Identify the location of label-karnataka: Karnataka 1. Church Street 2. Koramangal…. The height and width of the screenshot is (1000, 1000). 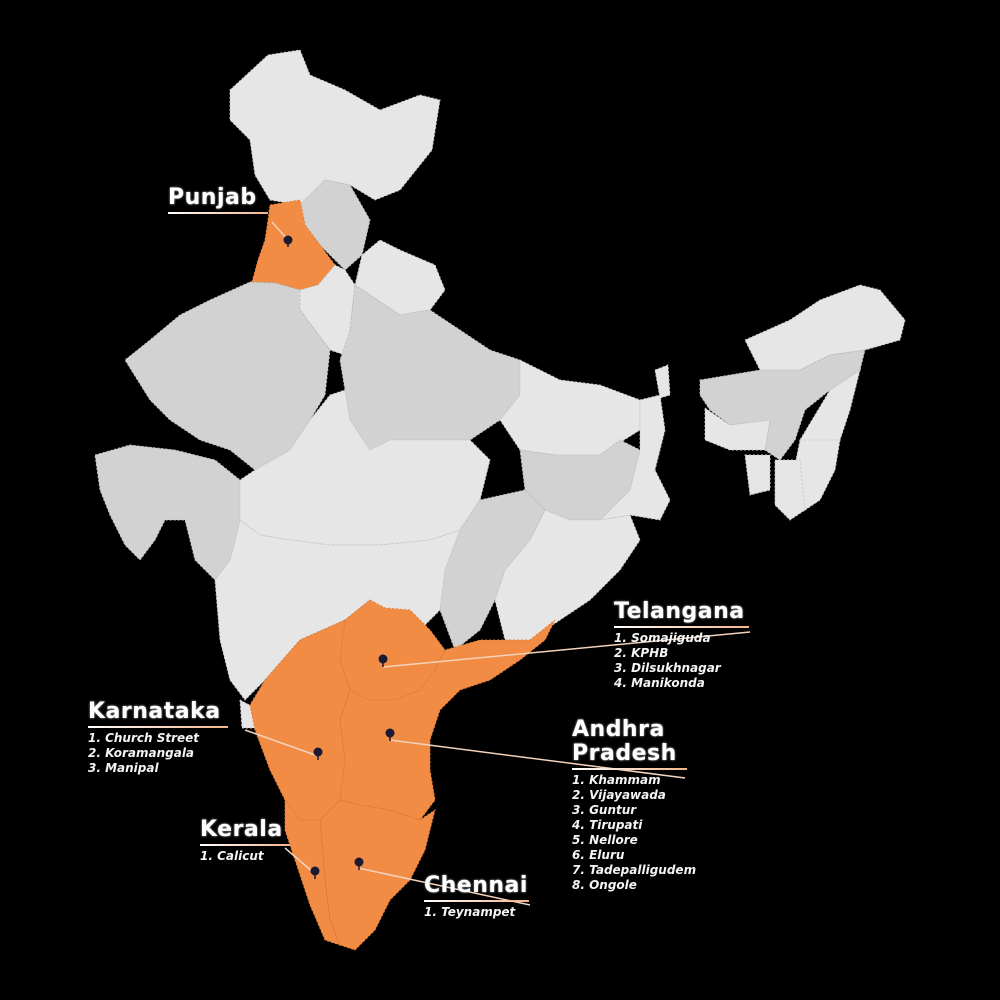
(158, 738).